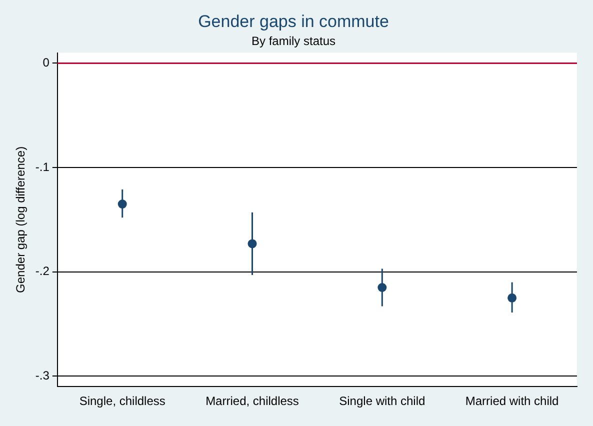  What do you see at coordinates (46, 63) in the screenshot?
I see `y-tick-label: 0` at bounding box center [46, 63].